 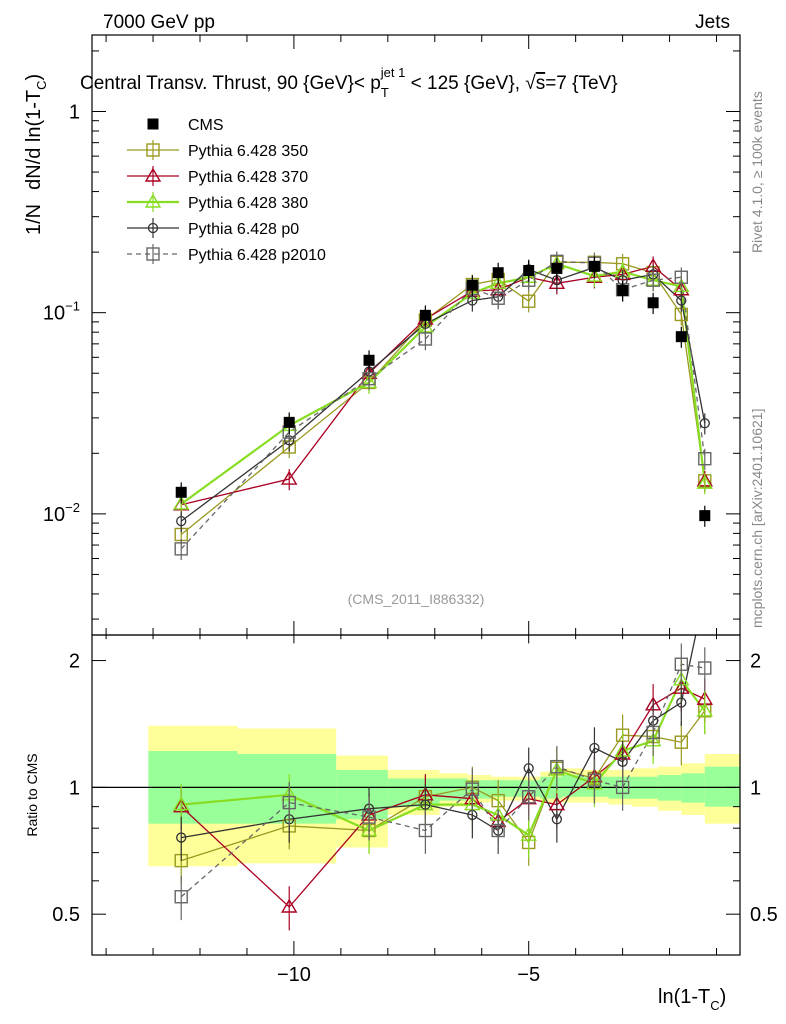 I want to click on side-label-rivet: Rivet 4.1.0, ≥ 100k events, so click(x=757, y=172).